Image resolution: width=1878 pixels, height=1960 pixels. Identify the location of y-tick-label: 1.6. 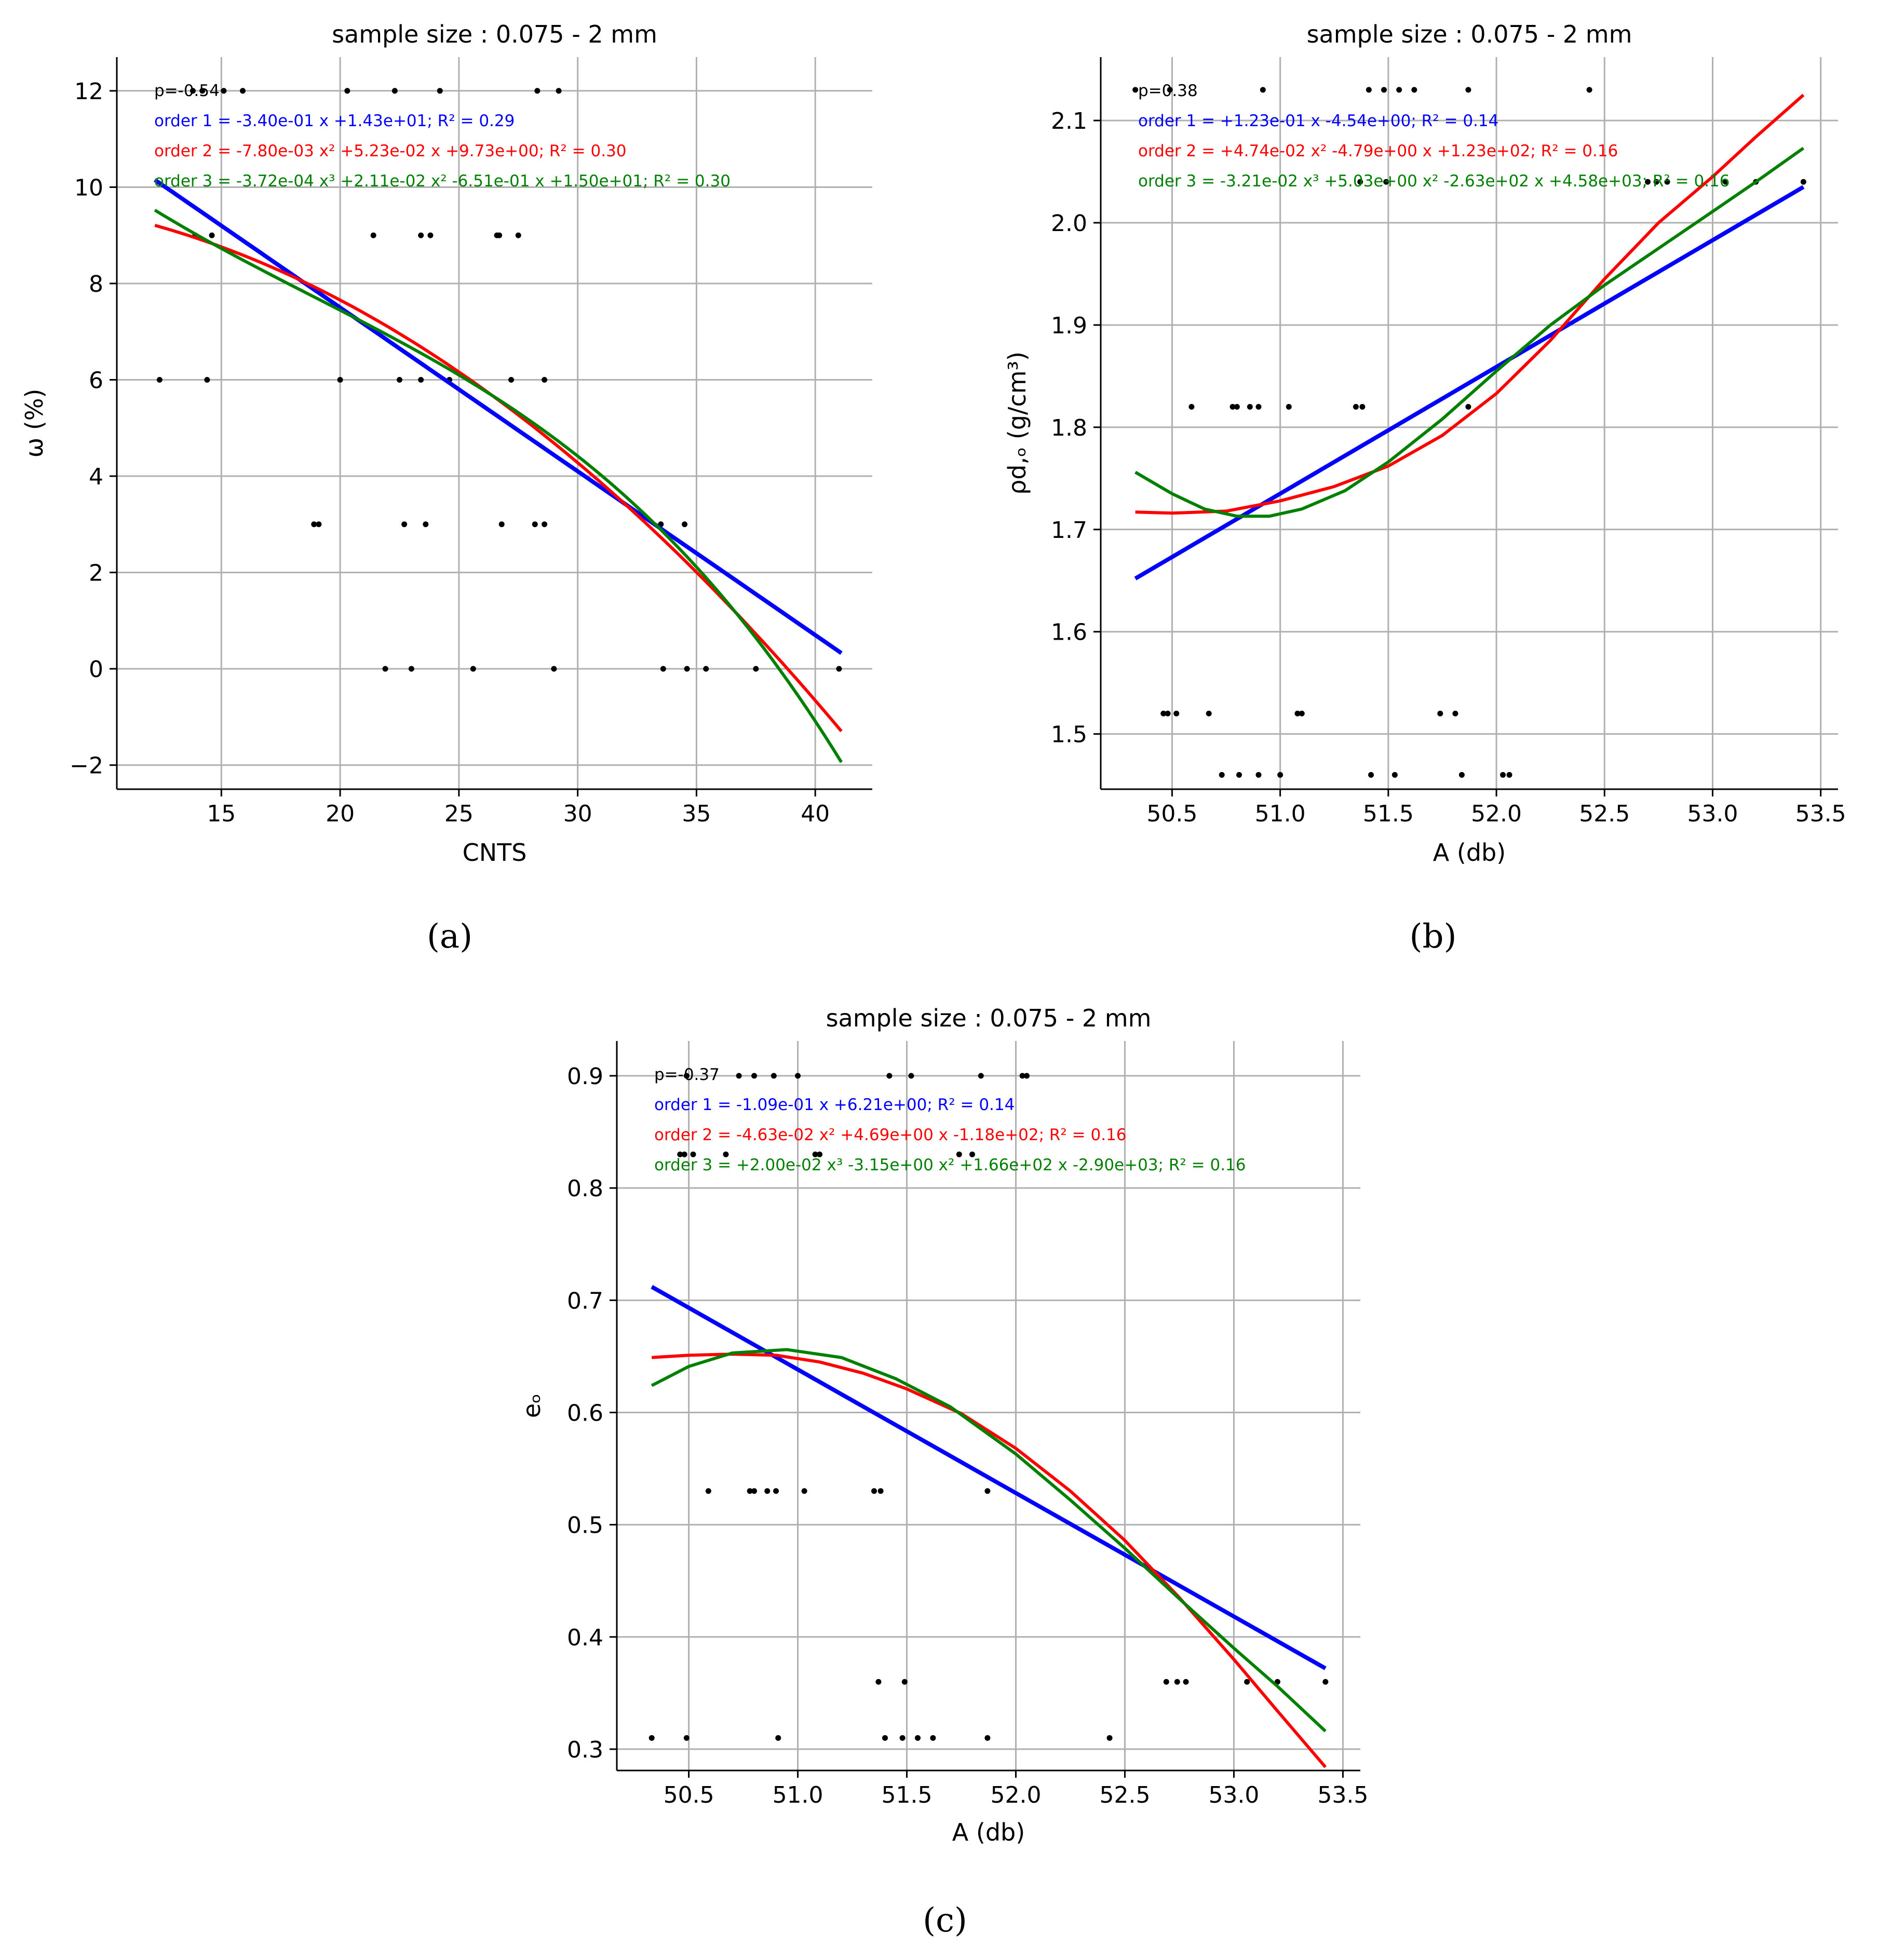
(1069, 632).